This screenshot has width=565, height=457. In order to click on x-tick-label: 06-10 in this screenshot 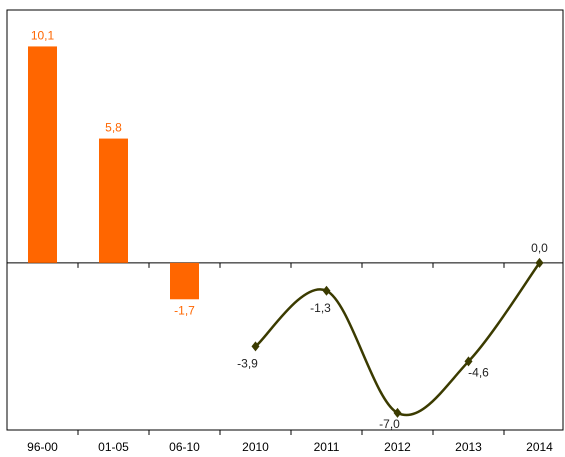, I will do `click(184, 447)`.